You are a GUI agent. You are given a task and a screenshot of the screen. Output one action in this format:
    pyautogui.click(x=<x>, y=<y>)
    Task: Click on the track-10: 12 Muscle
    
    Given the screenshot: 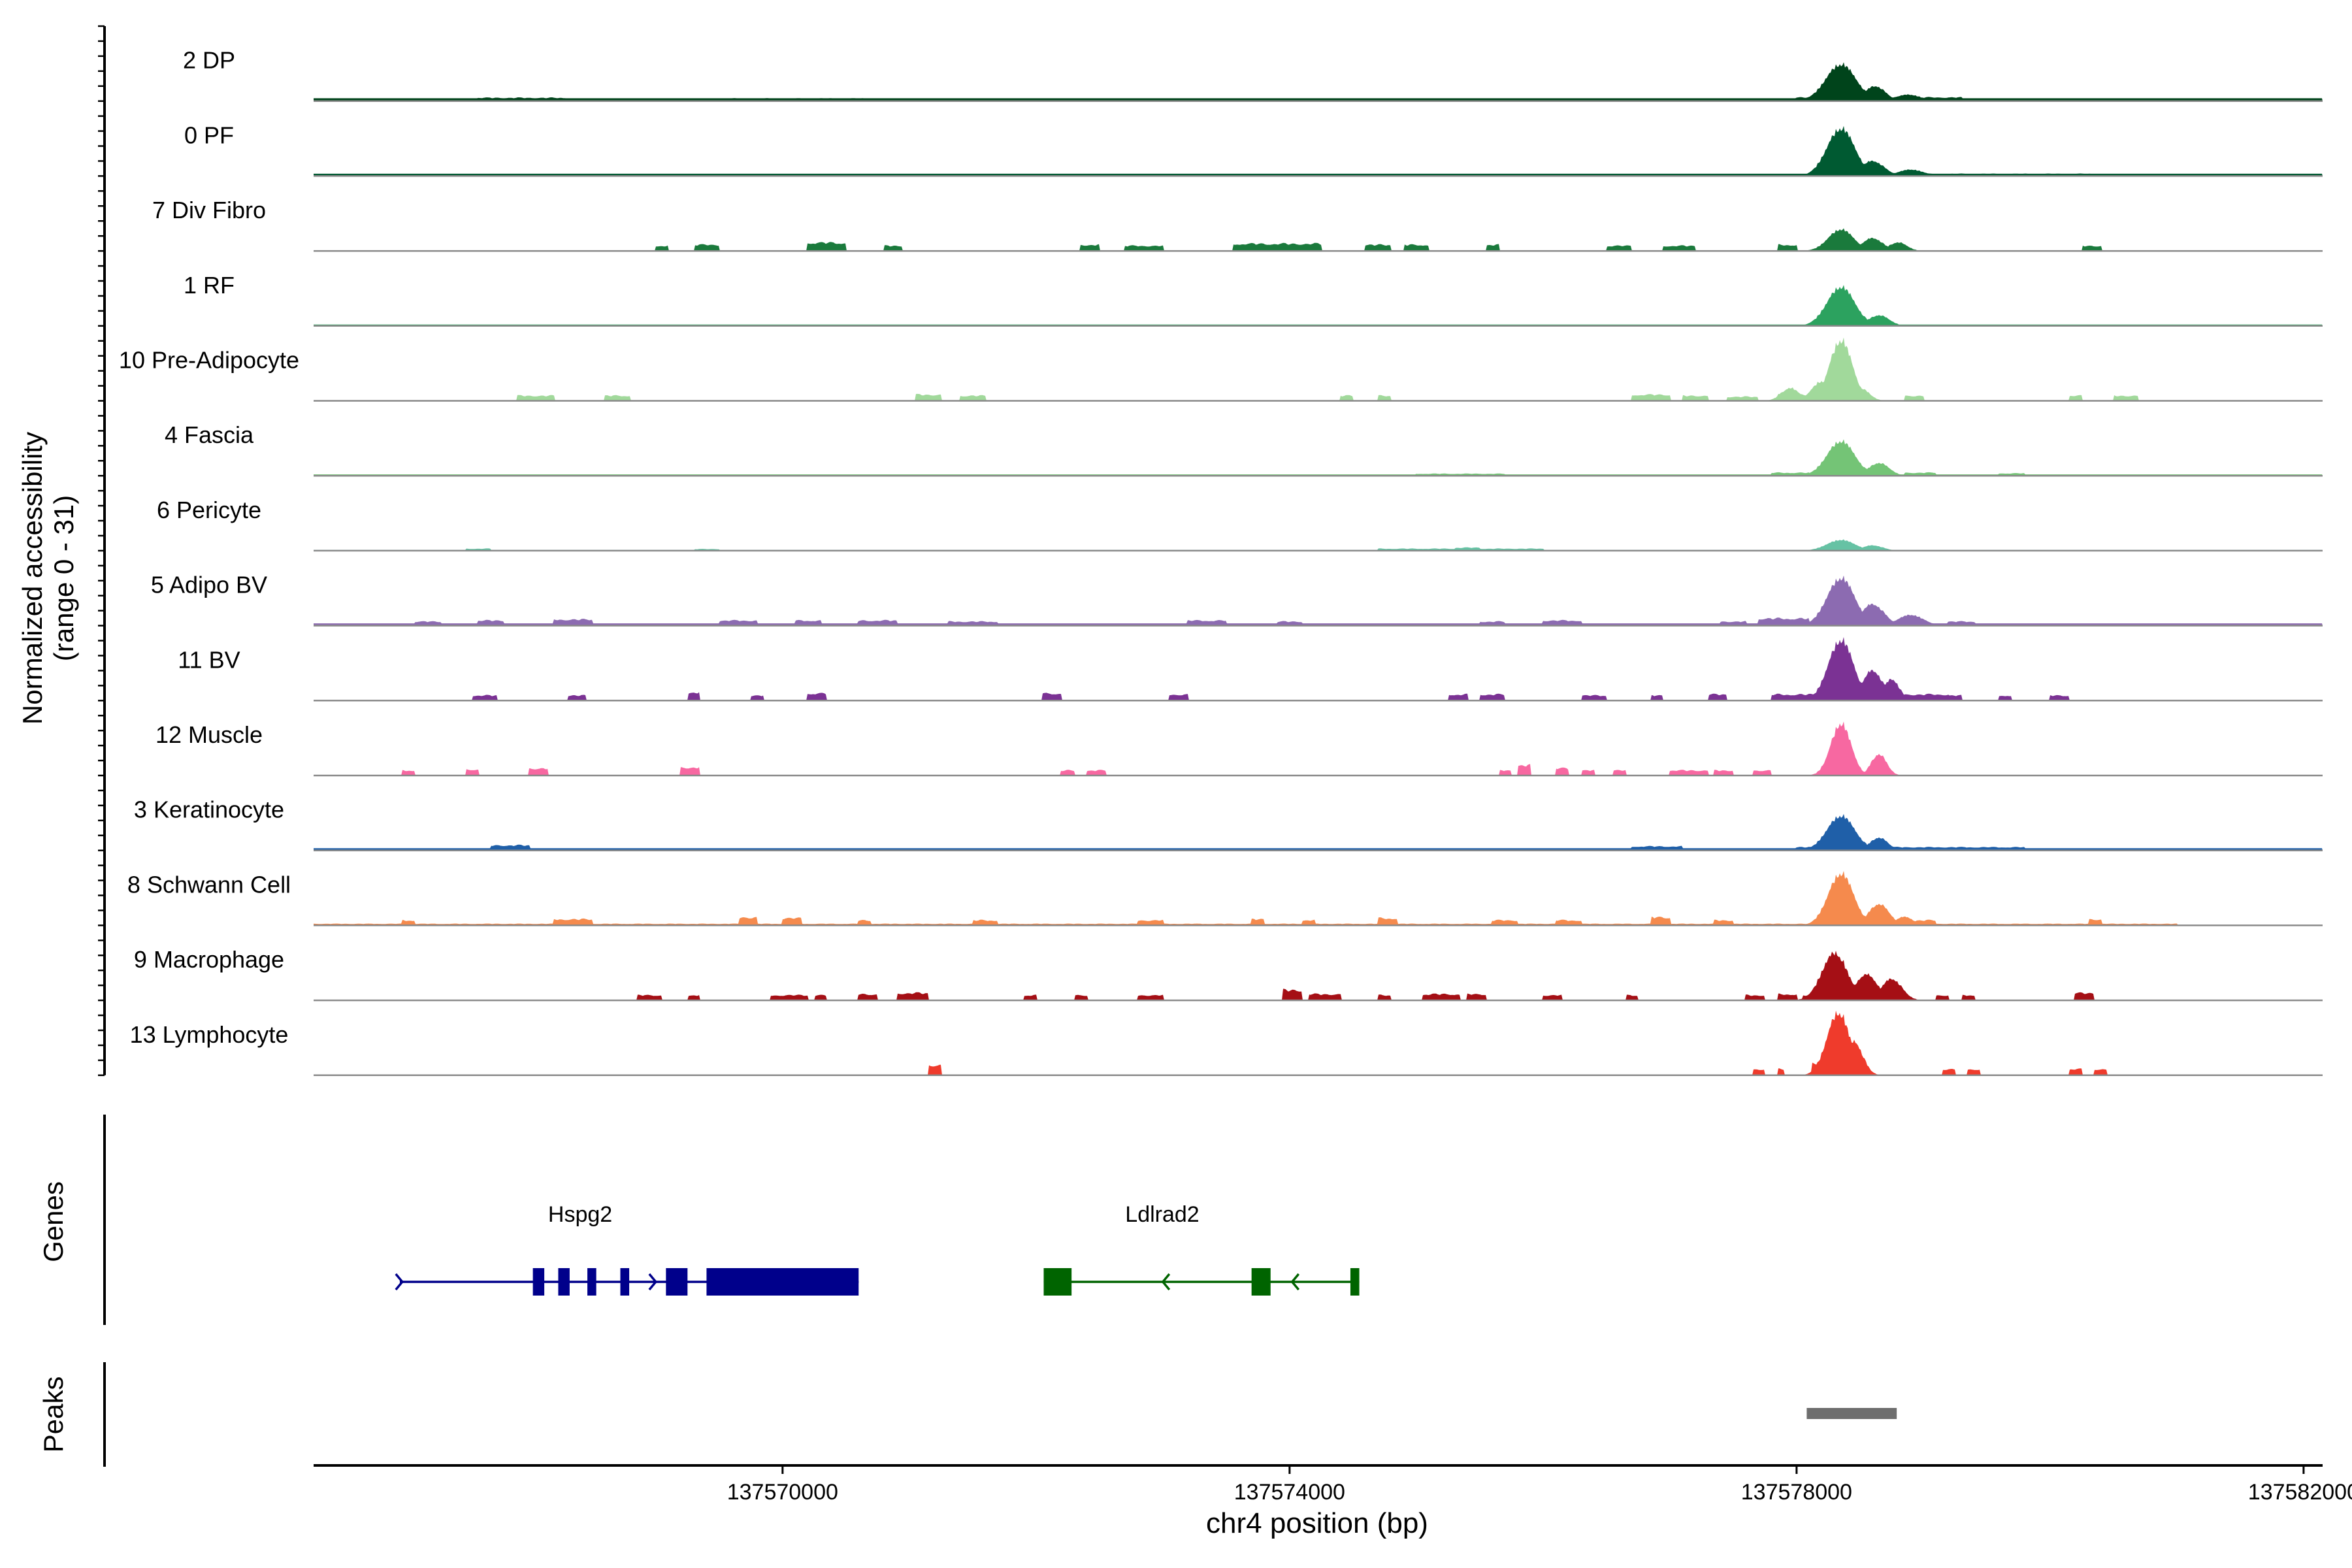 What is the action you would take?
    pyautogui.click(x=1239, y=749)
    